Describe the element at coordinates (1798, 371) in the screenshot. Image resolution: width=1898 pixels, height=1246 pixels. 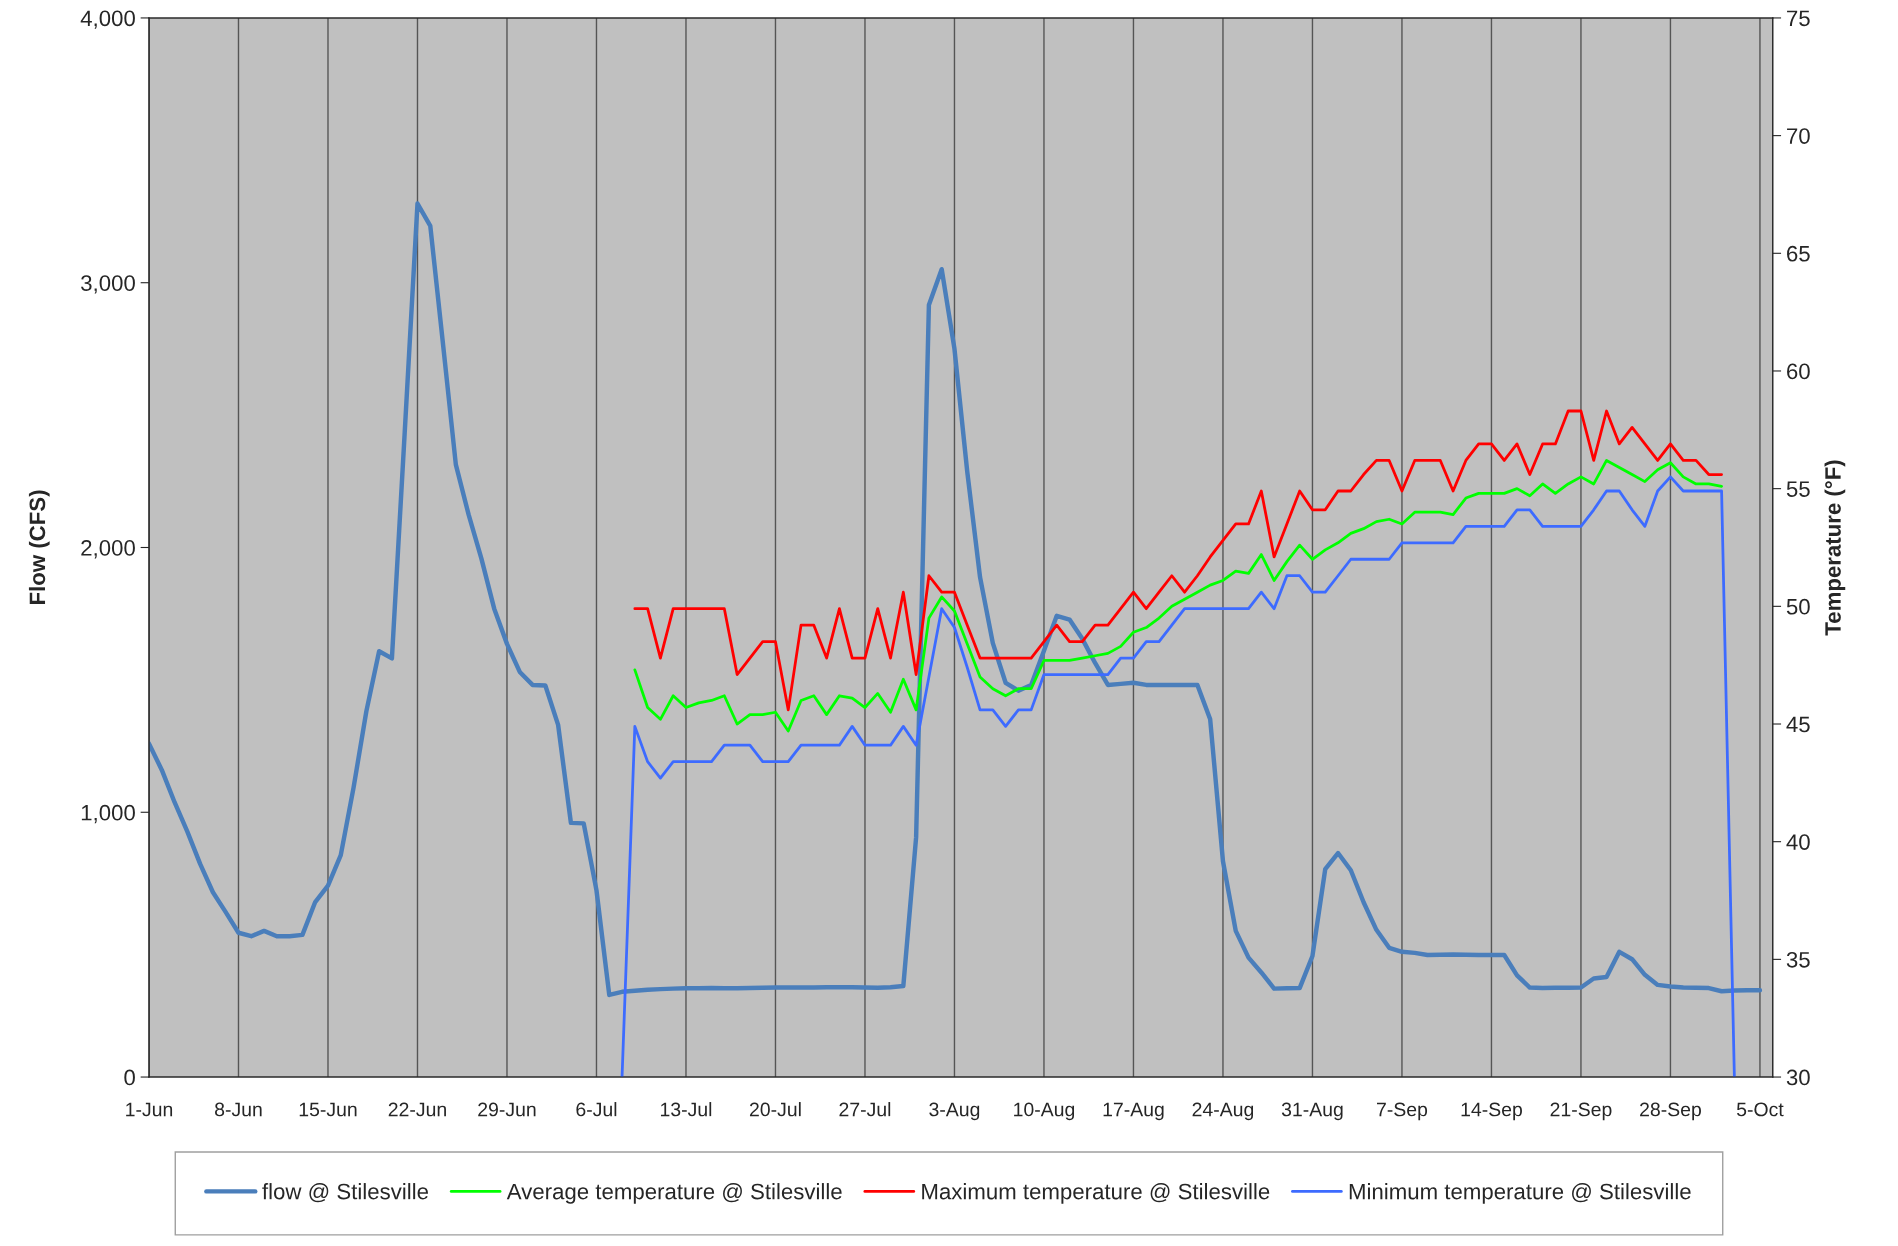
I see `y2-tick-label: 60` at that location.